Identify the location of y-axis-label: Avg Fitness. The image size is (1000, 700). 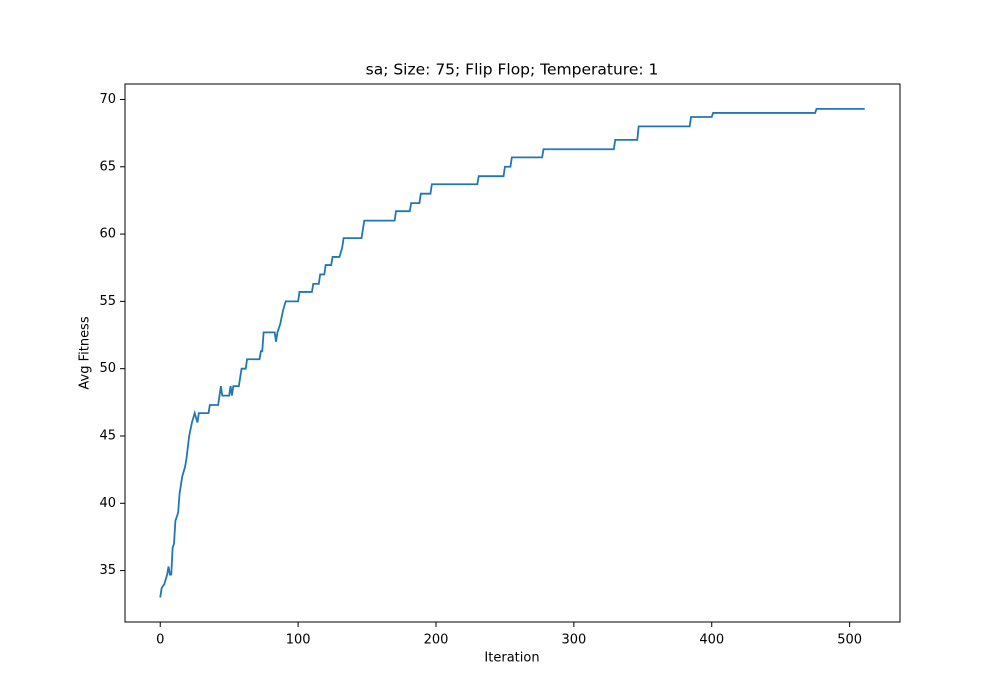
(85, 352).